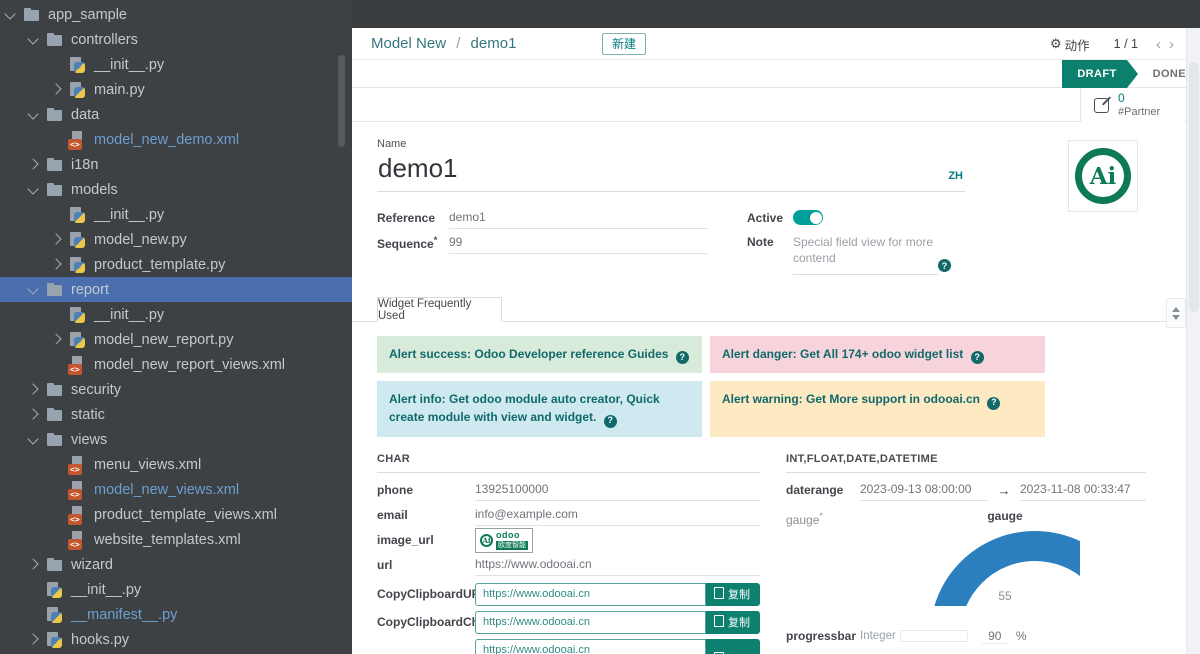 The image size is (1200, 654). I want to click on email-value: info@example.com, so click(617, 515).